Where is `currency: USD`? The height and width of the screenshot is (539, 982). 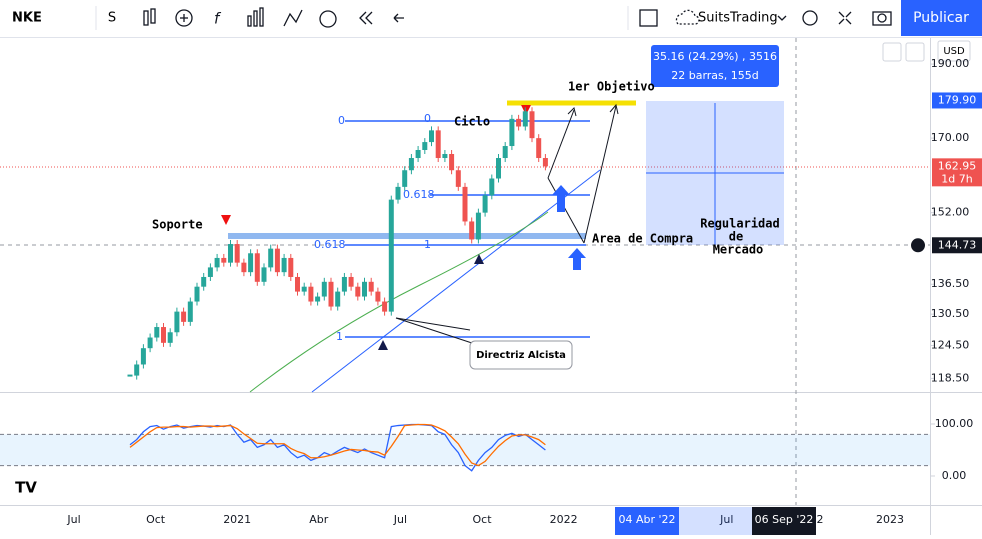
currency: USD is located at coordinates (954, 51).